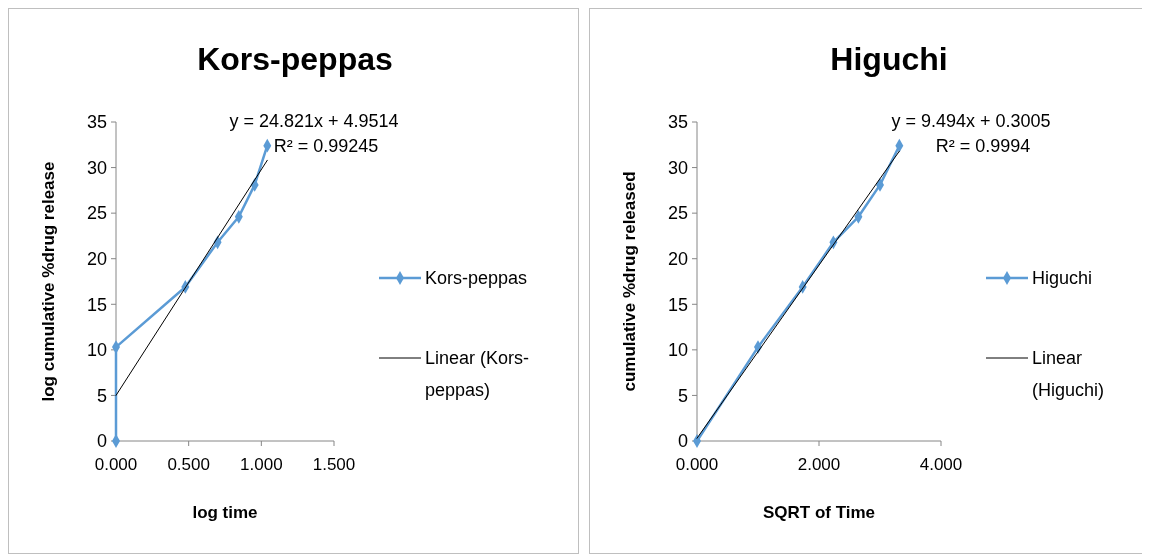 This screenshot has height=557, width=1150. I want to click on x-tick-label: 1.000, so click(261, 464).